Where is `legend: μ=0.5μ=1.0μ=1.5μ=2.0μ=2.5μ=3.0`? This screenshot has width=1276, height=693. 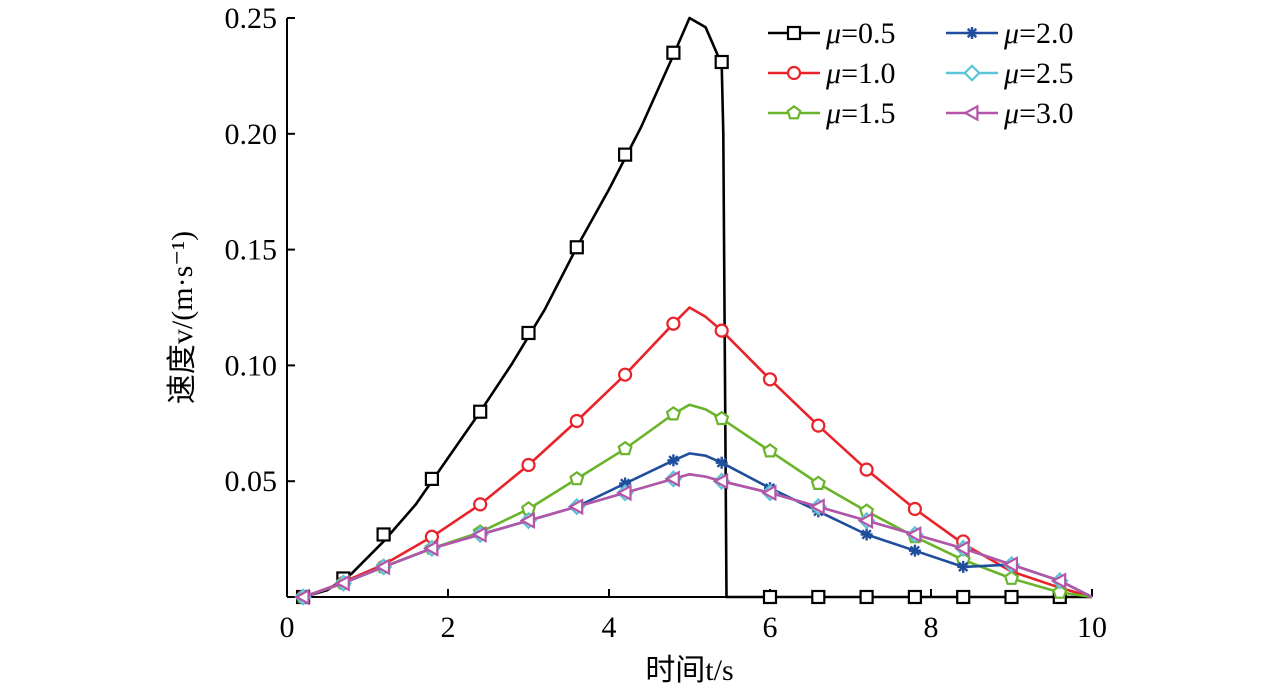 legend: μ=0.5μ=1.0μ=1.5μ=2.0μ=2.5μ=3.0 is located at coordinates (920, 73).